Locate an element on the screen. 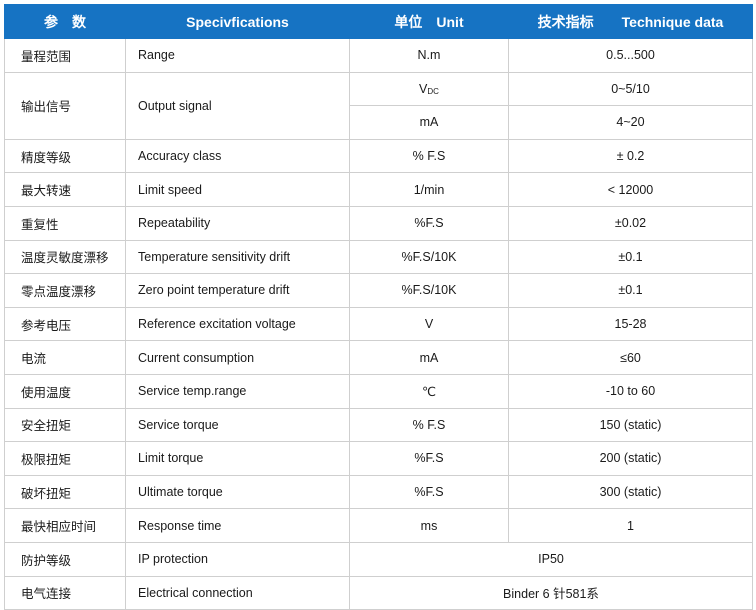 The image size is (756, 610). table-row: 重复性 Repeatability %F.S ±0.02 is located at coordinates (378, 223).